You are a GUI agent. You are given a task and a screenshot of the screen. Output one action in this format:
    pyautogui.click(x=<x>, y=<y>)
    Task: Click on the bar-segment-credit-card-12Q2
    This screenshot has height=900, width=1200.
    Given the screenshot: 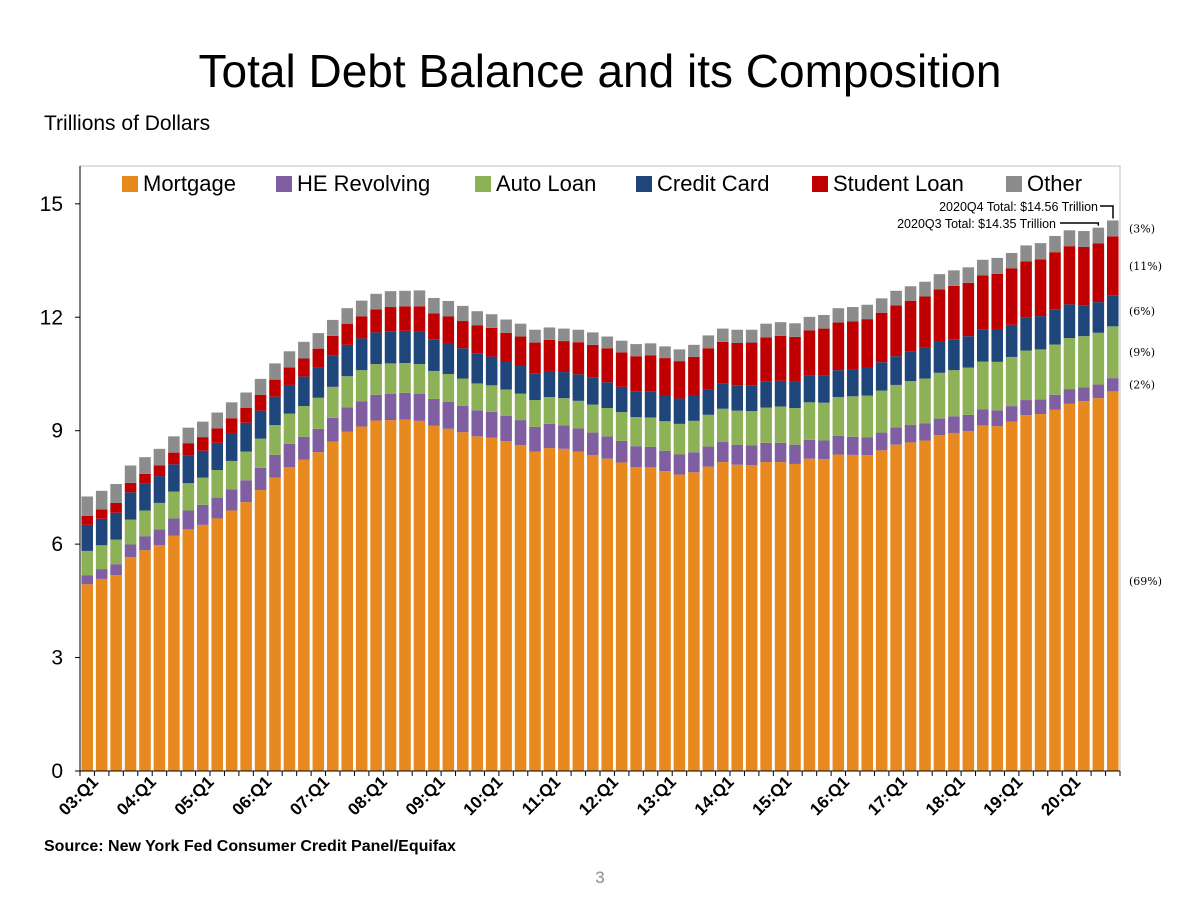 What is the action you would take?
    pyautogui.click(x=621, y=399)
    